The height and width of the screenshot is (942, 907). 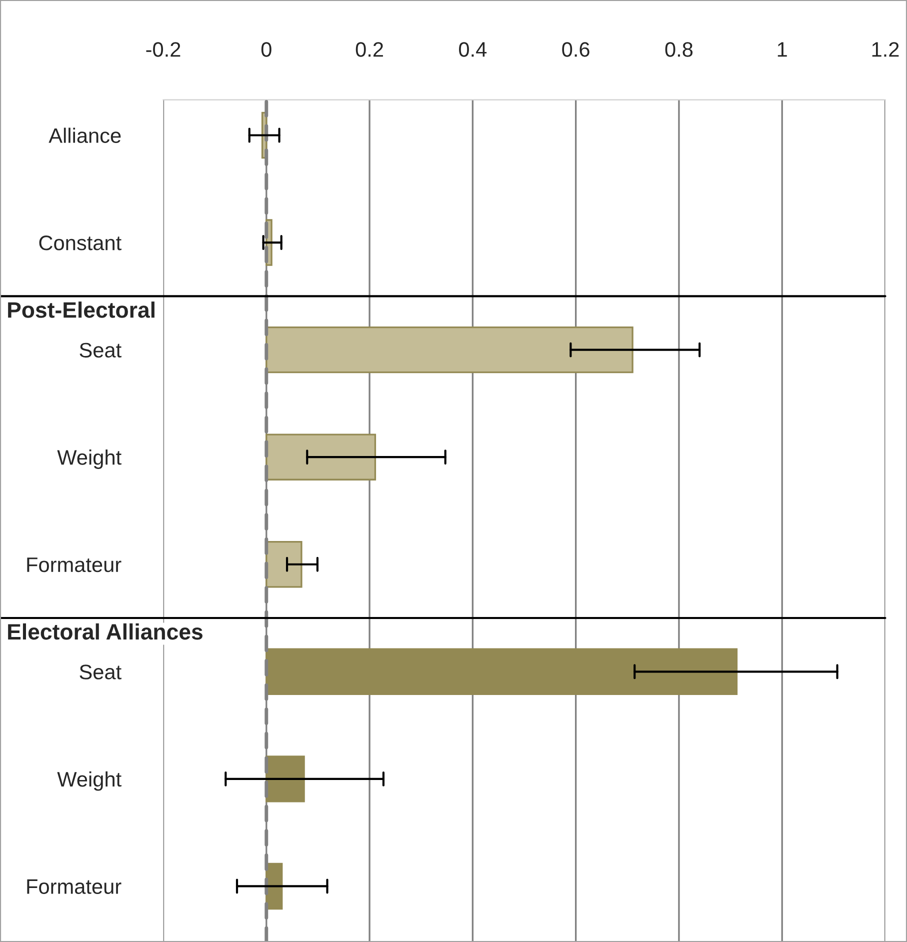 I want to click on y-tick-label: Constant, so click(x=80, y=243).